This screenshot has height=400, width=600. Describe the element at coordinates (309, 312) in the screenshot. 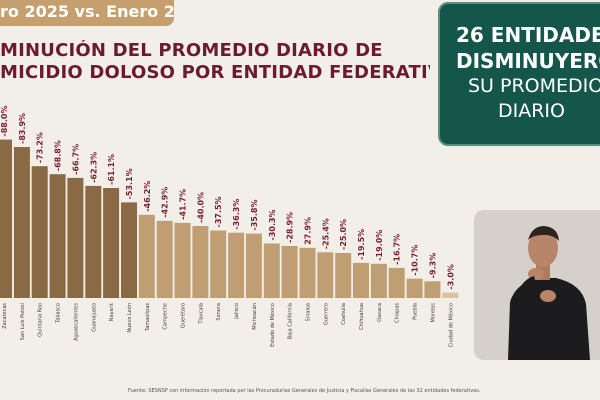

I see `category-label-17: Sinaloa` at that location.